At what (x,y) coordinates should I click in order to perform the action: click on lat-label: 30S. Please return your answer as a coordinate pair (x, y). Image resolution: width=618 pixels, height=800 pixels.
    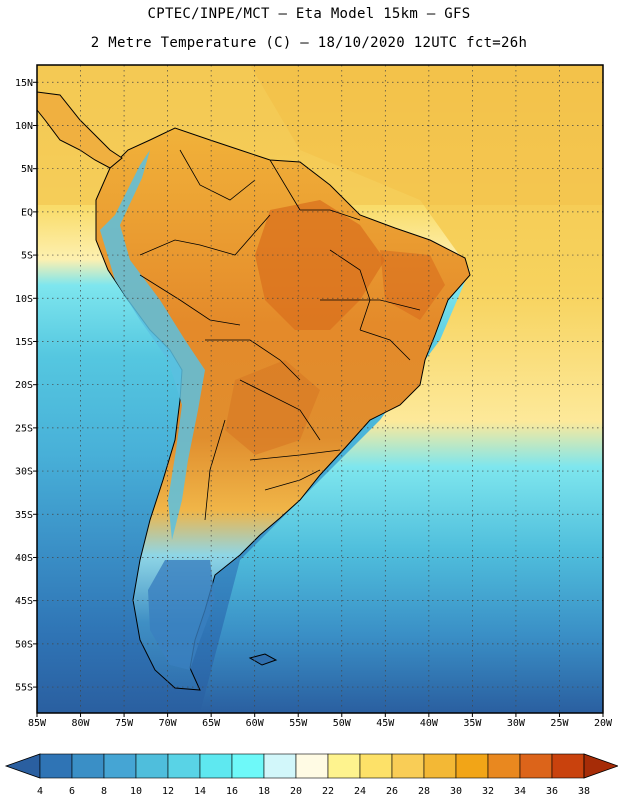
    Looking at the image, I should click on (24, 472).